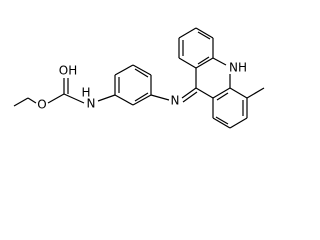 The width and height of the screenshot is (320, 240). Describe the element at coordinates (85, 93) in the screenshot. I see `atom-label: H` at that location.